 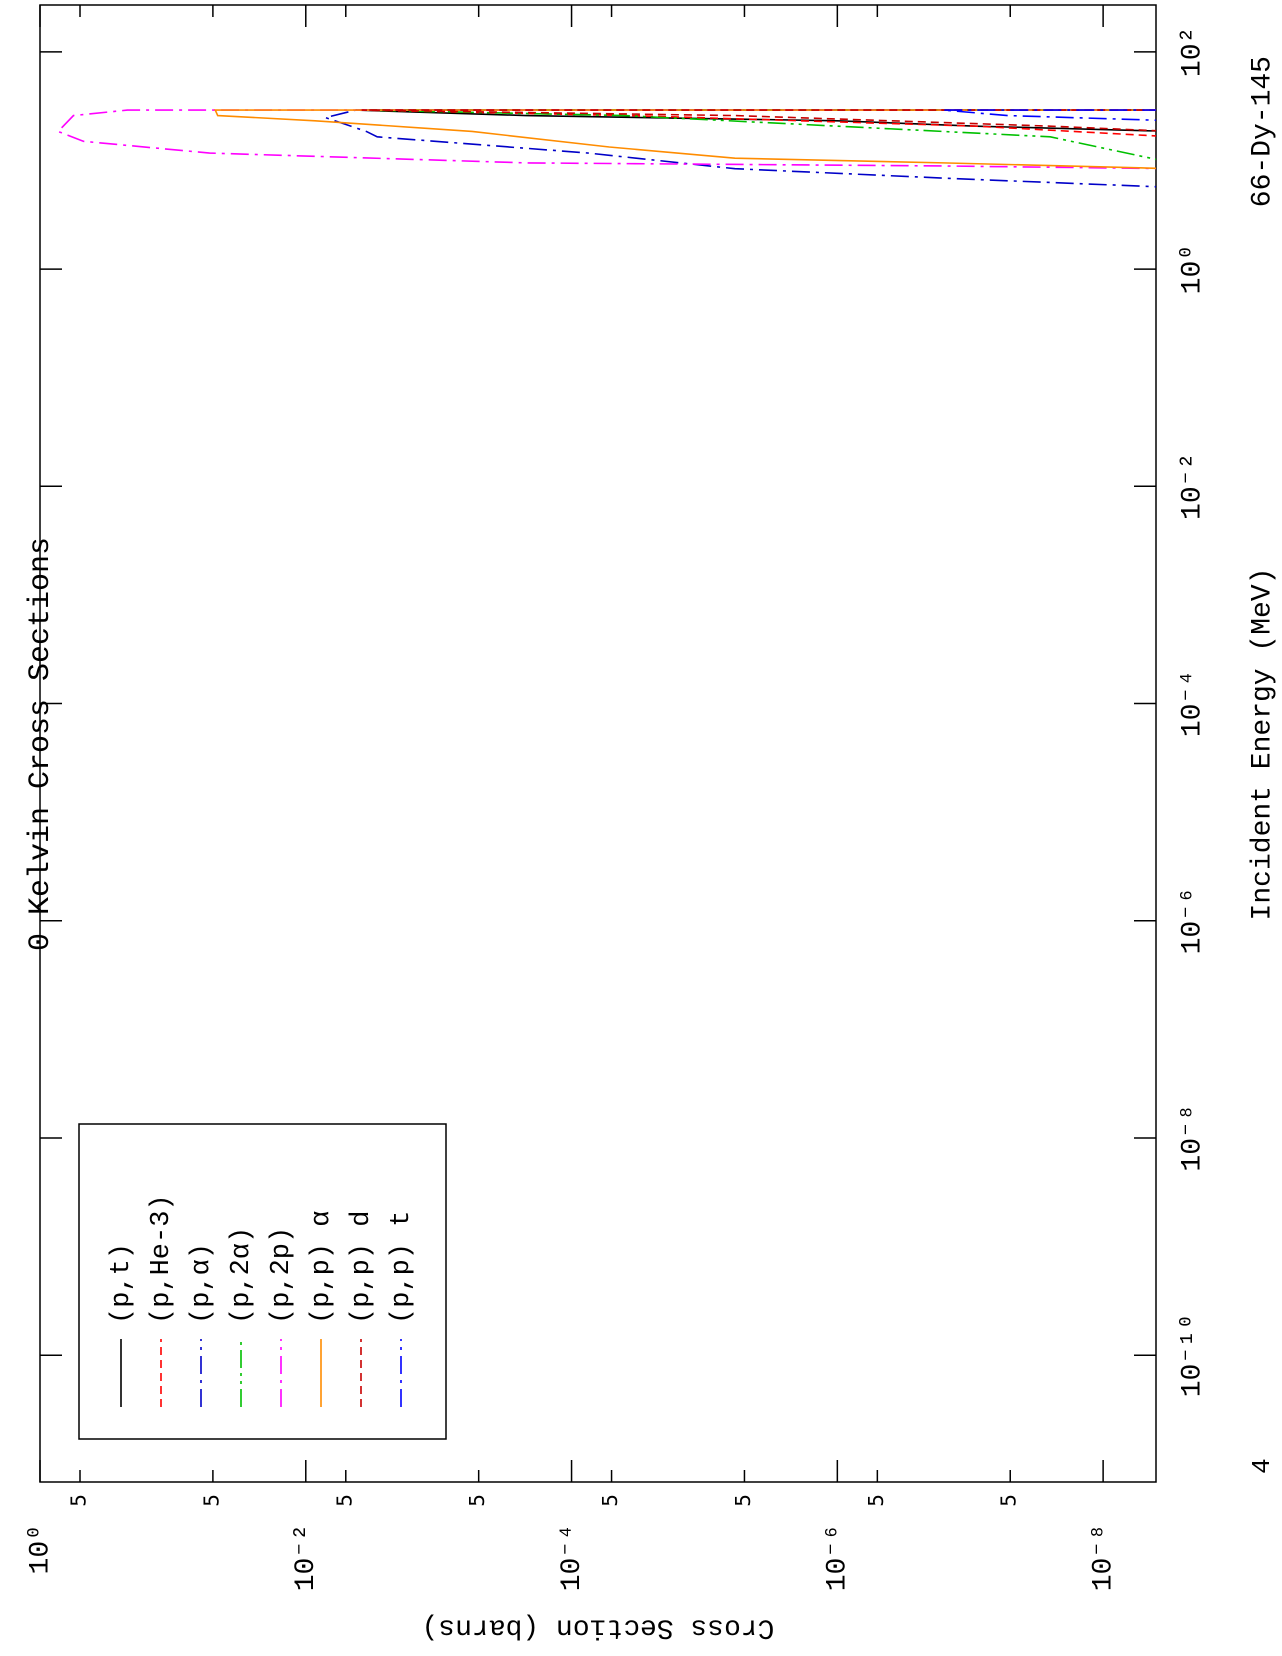 What do you see at coordinates (262, 1281) in the screenshot?
I see `legend-box` at bounding box center [262, 1281].